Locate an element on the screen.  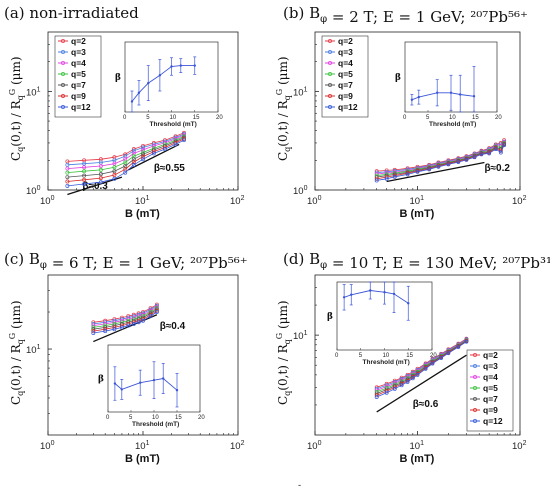
stray-dash: - is located at coordinates (299, 485).